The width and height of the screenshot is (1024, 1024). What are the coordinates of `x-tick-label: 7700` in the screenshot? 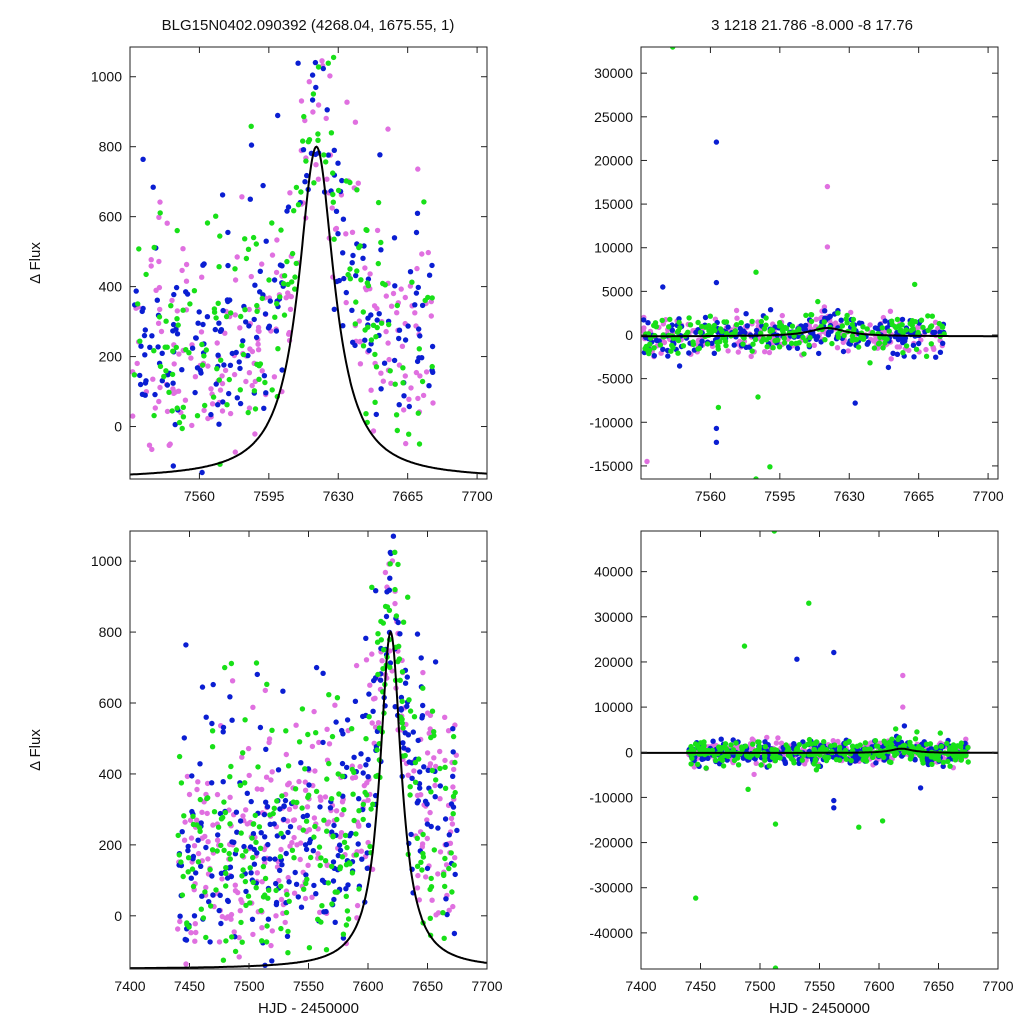 It's located at (988, 496).